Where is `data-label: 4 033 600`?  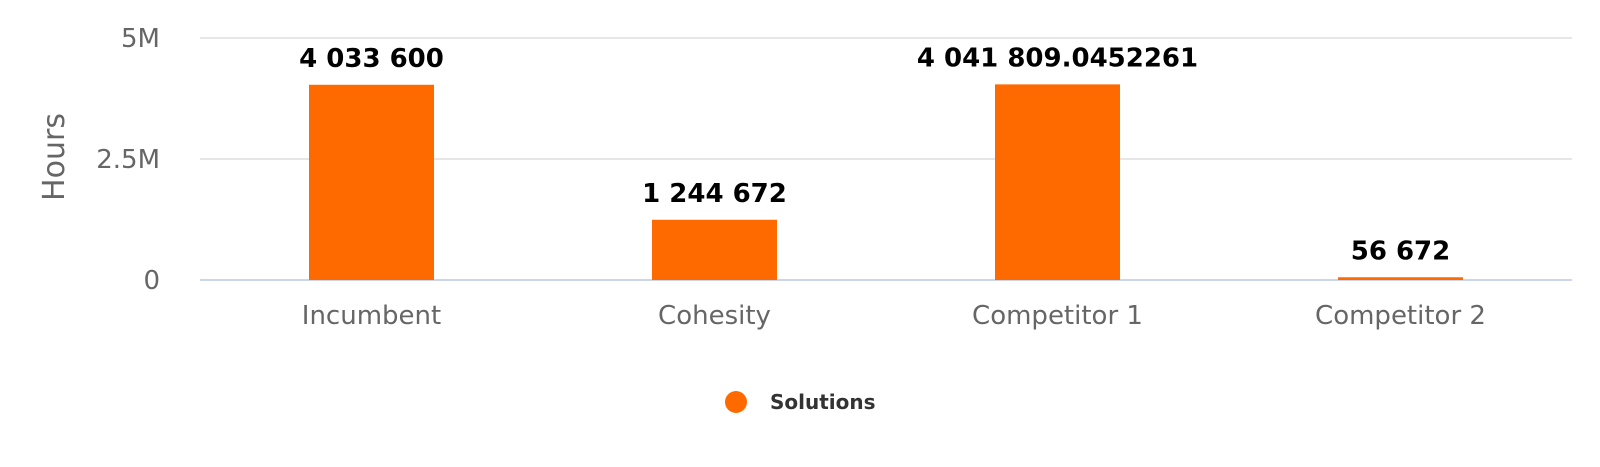
data-label: 4 033 600 is located at coordinates (371, 59).